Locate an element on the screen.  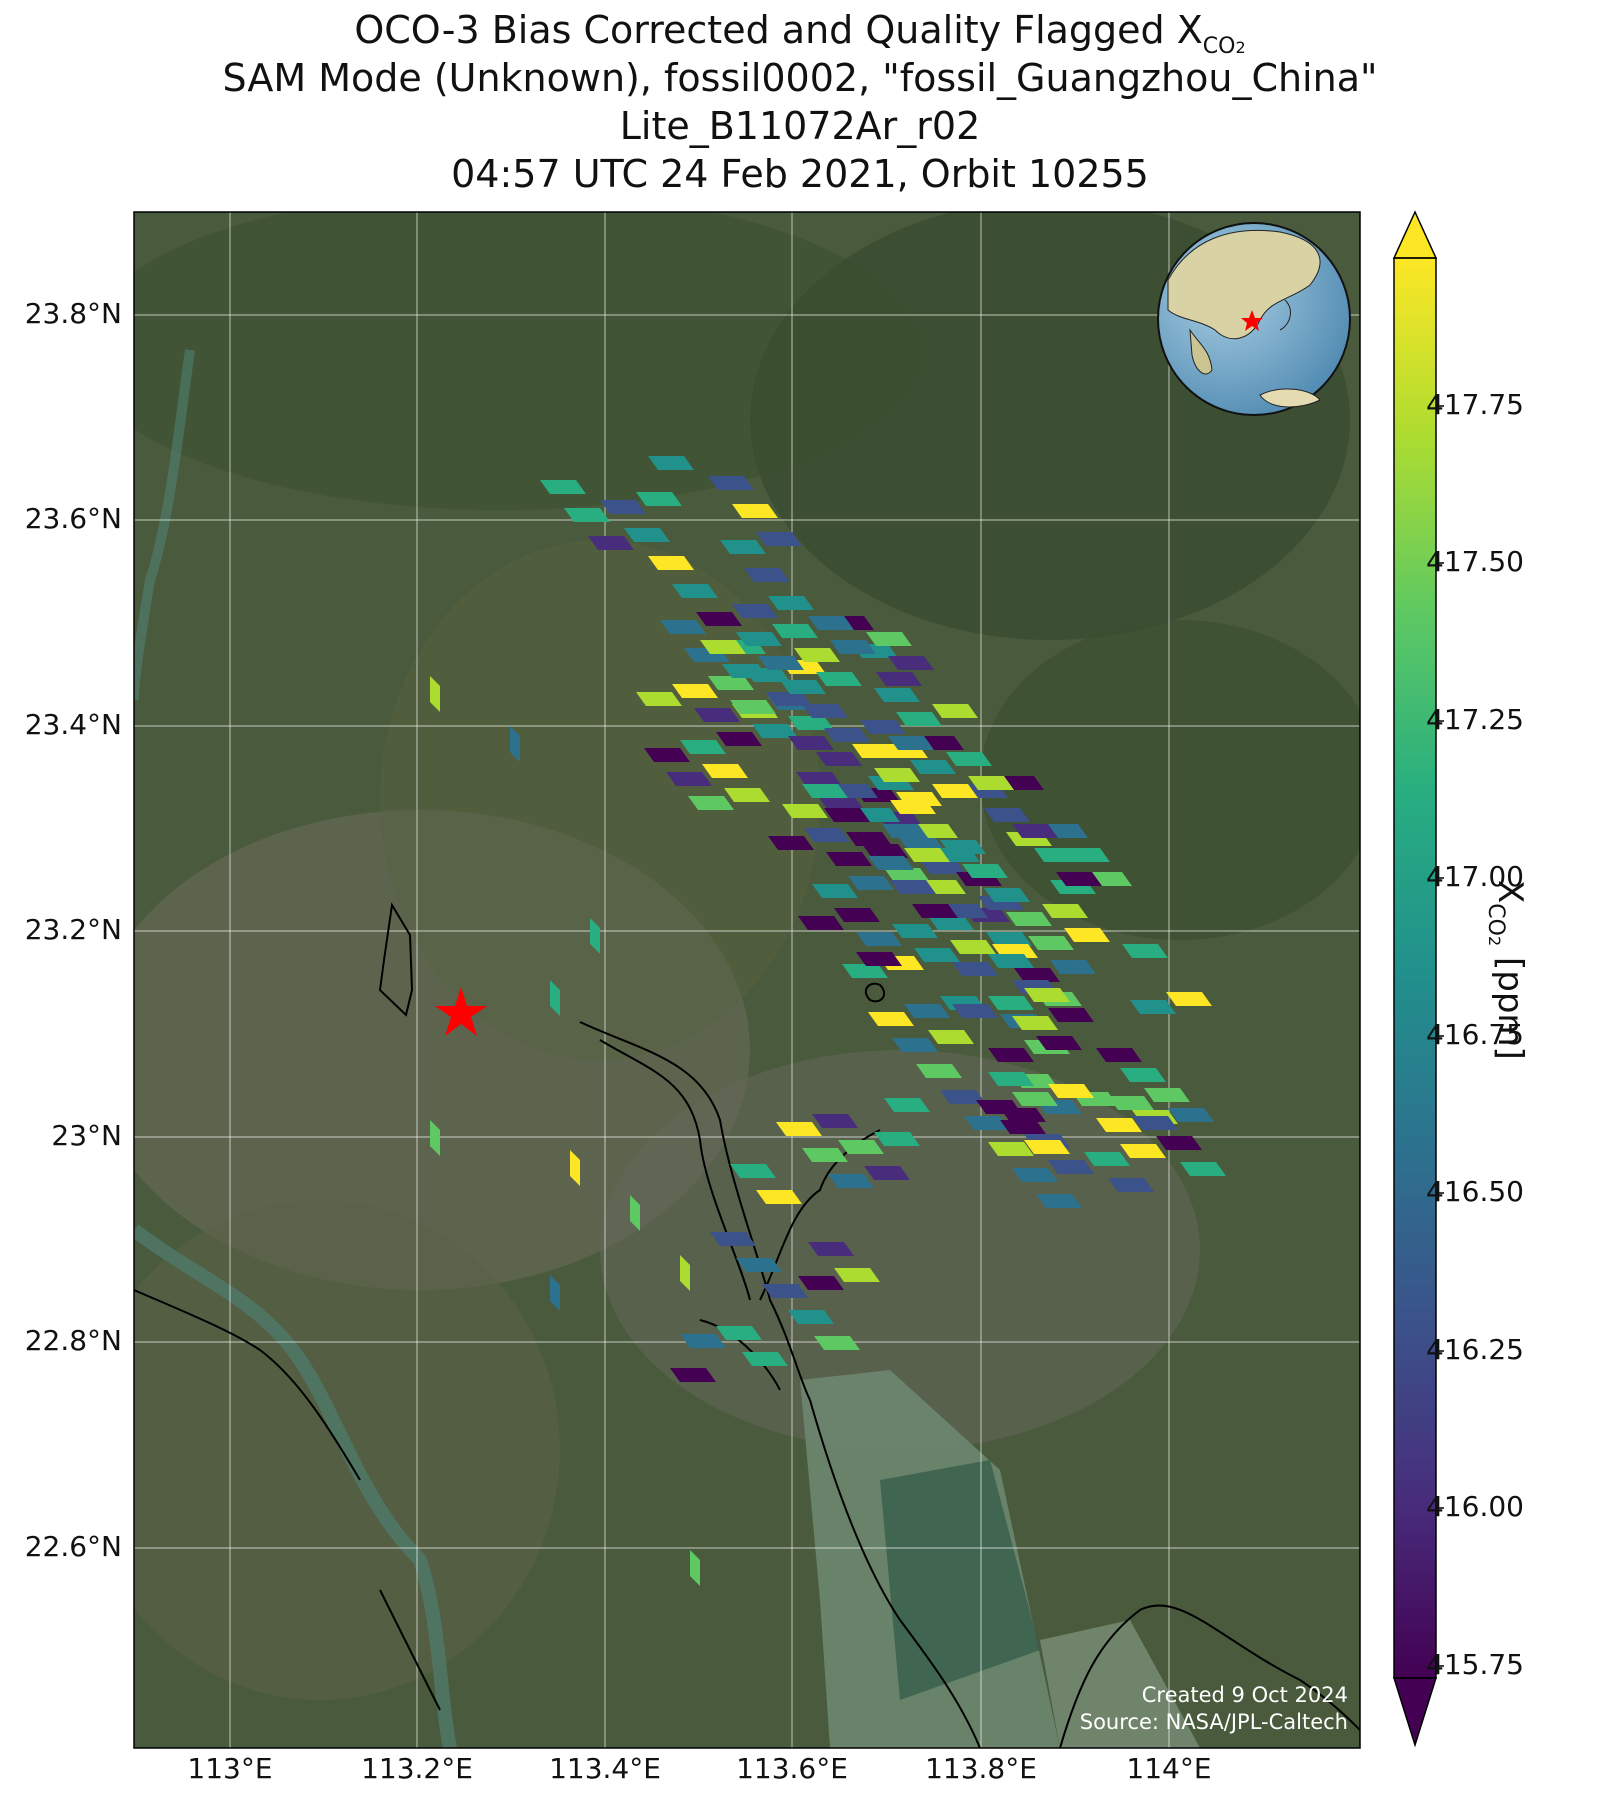
lat-tick-label: 23.2°N is located at coordinates (73, 929).